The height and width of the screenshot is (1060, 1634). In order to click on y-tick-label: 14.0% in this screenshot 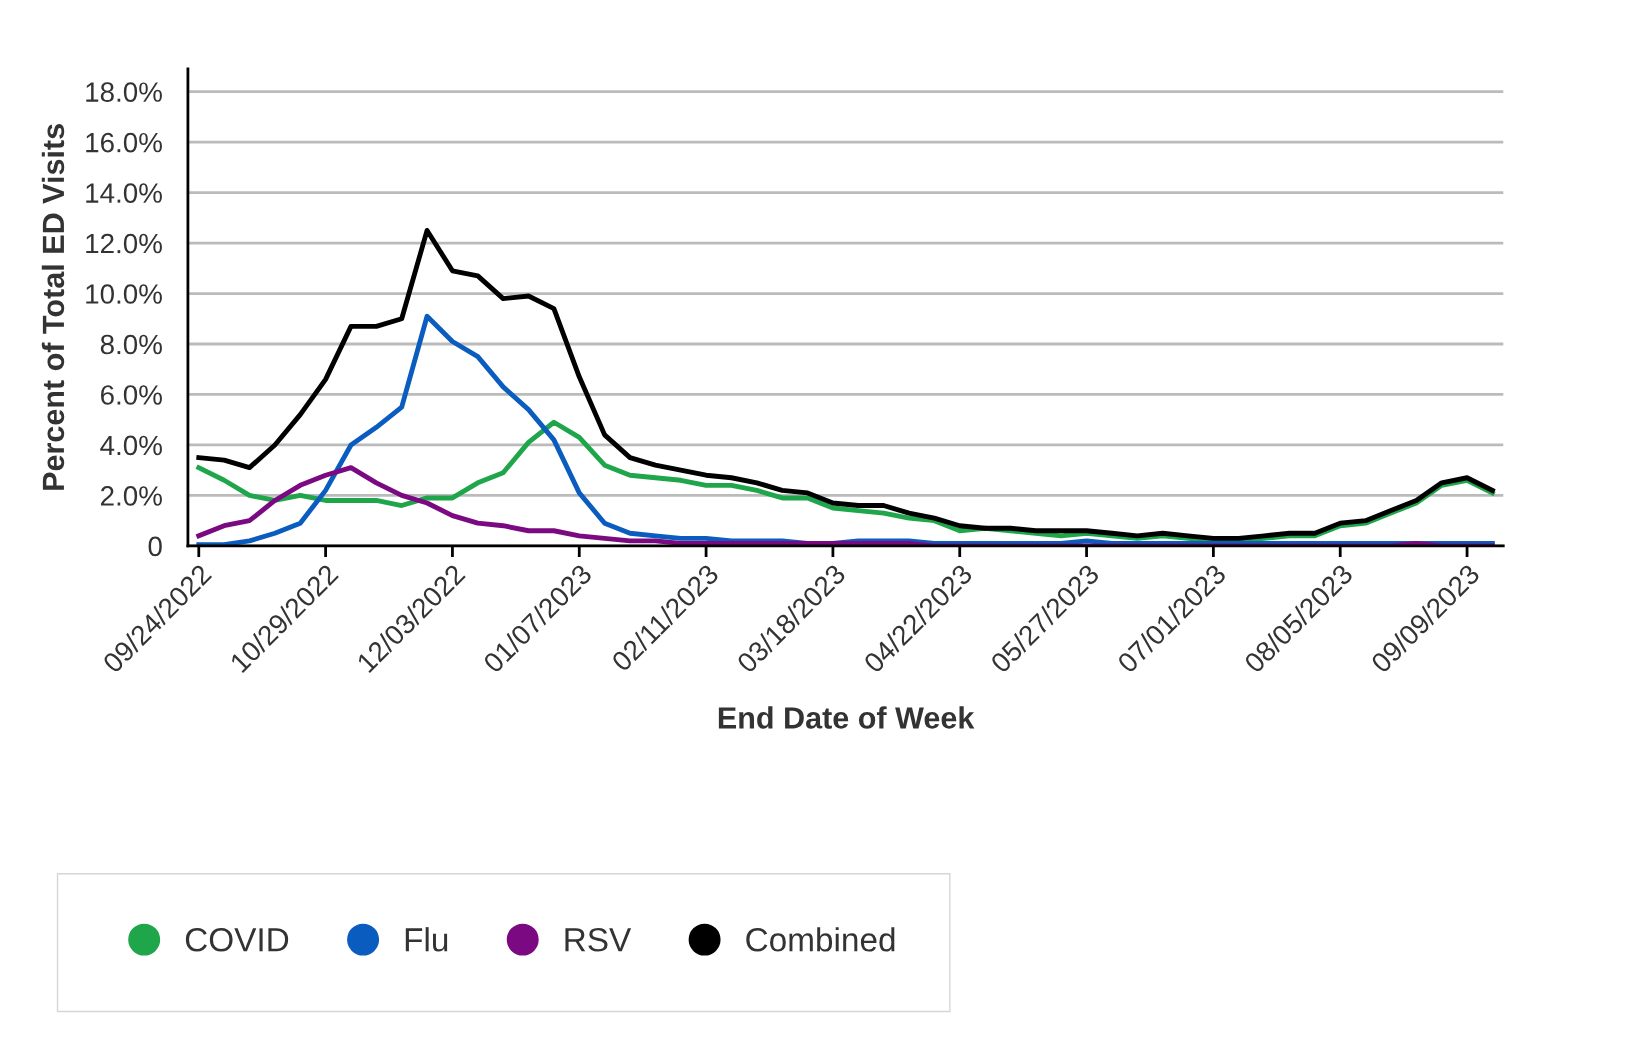, I will do `click(124, 193)`.